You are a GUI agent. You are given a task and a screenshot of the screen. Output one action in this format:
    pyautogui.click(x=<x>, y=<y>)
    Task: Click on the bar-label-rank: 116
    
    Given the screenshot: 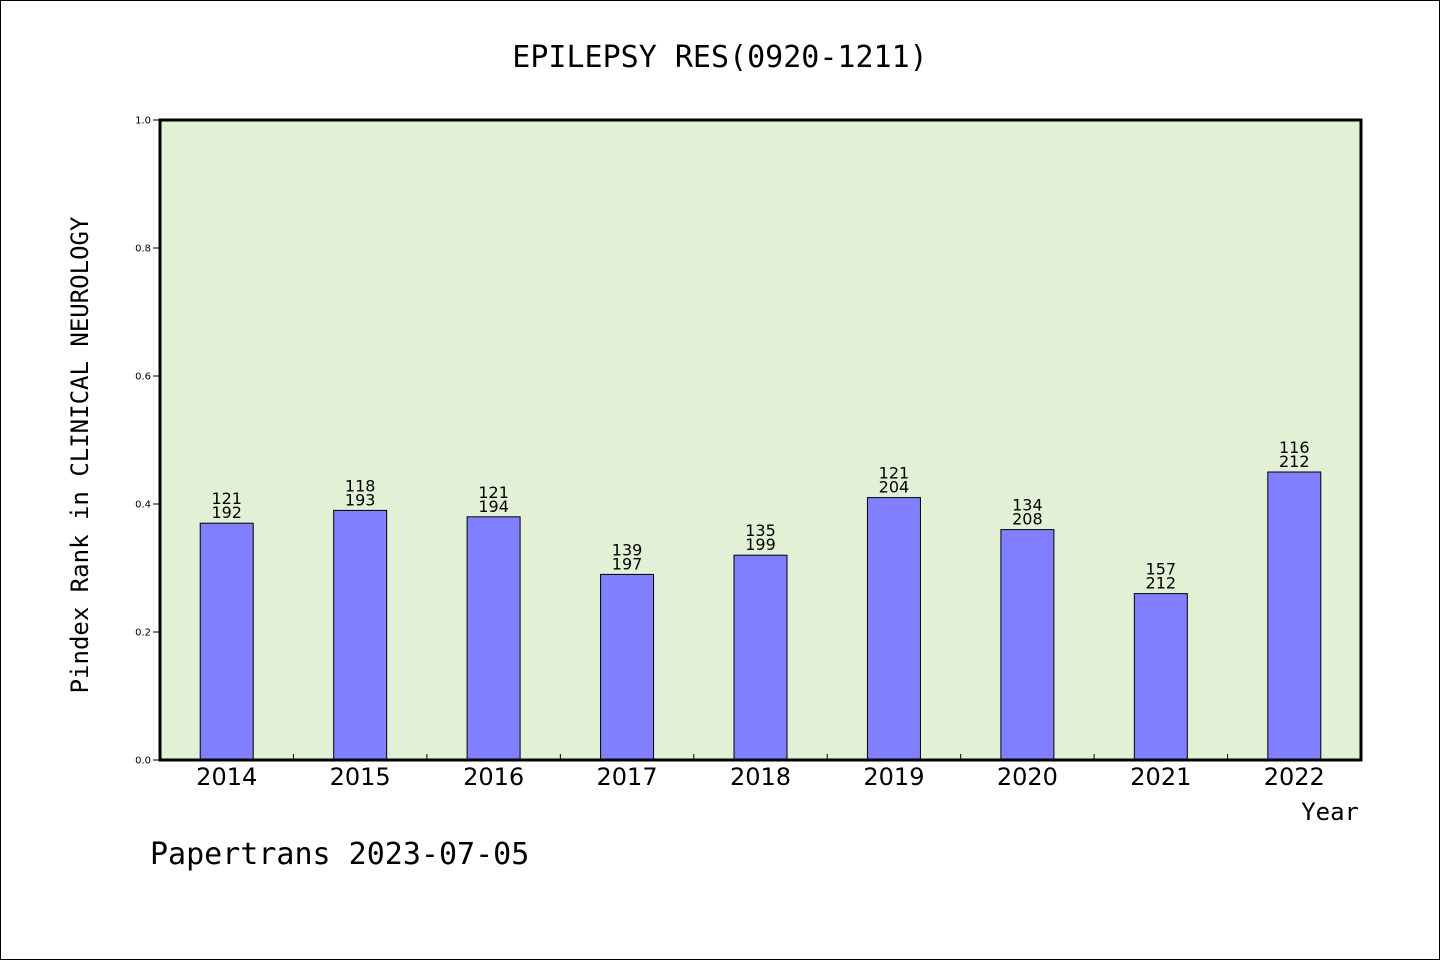 What is the action you would take?
    pyautogui.click(x=1294, y=447)
    